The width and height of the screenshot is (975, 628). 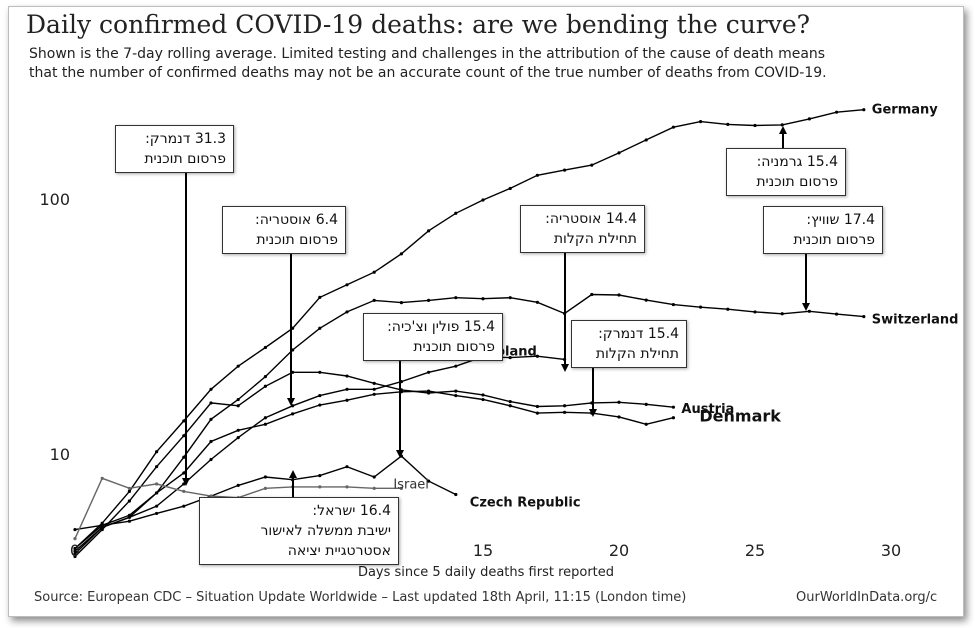 What do you see at coordinates (339, 551) in the screenshot?
I see `annotation-line: אסטרטגיית יציאה` at bounding box center [339, 551].